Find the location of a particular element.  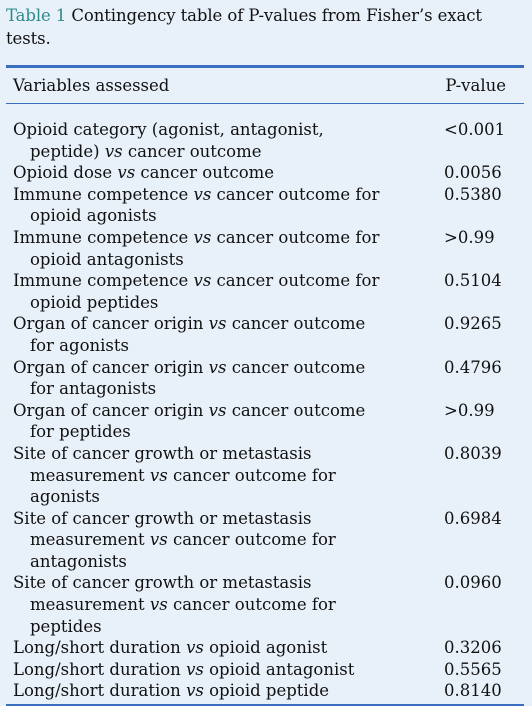

variable-text-line: opioid peptides is located at coordinates (94, 302).